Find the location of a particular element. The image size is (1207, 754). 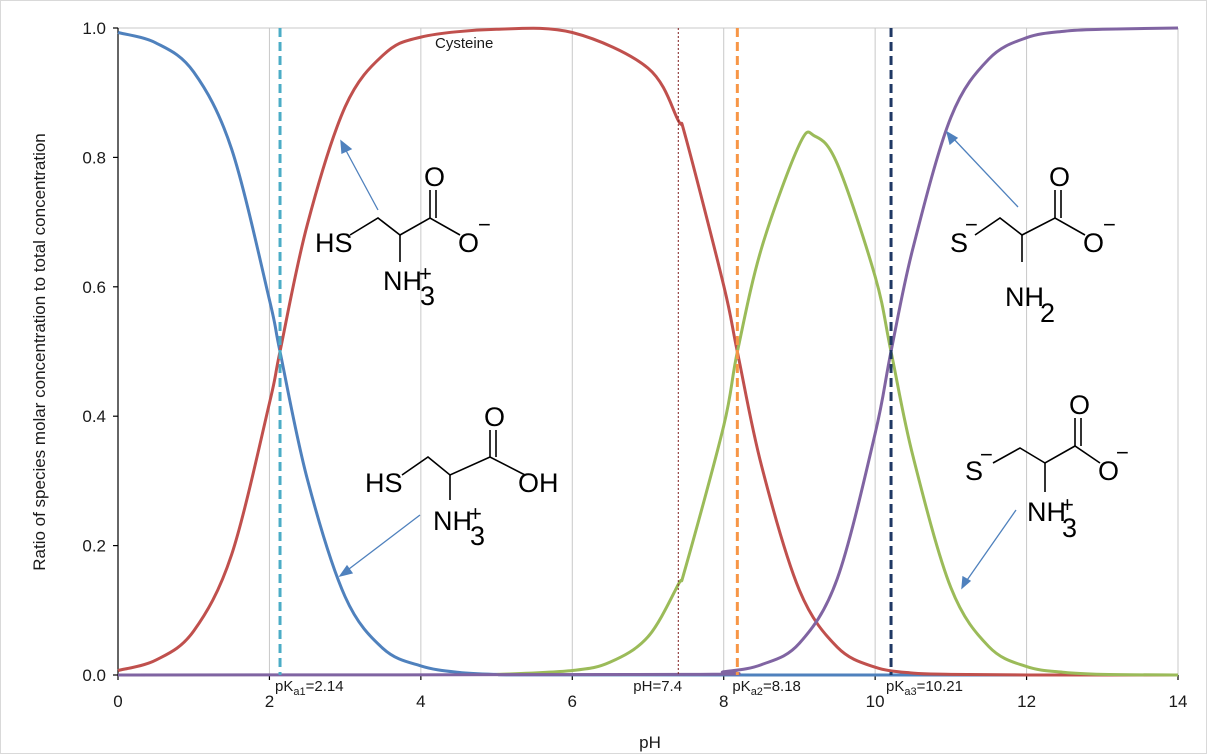

structure-dianion: S − O O − NH 2 is located at coordinates (1033, 245).